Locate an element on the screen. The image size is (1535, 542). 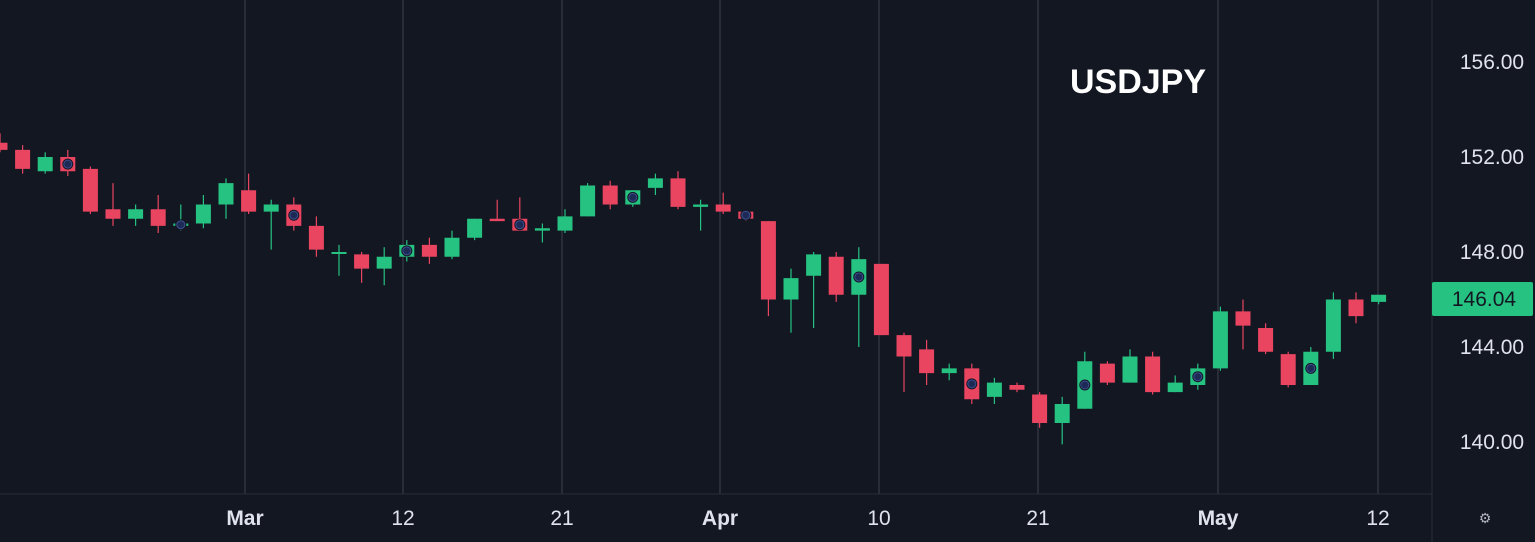
last-price-badge is located at coordinates (1482, 299).